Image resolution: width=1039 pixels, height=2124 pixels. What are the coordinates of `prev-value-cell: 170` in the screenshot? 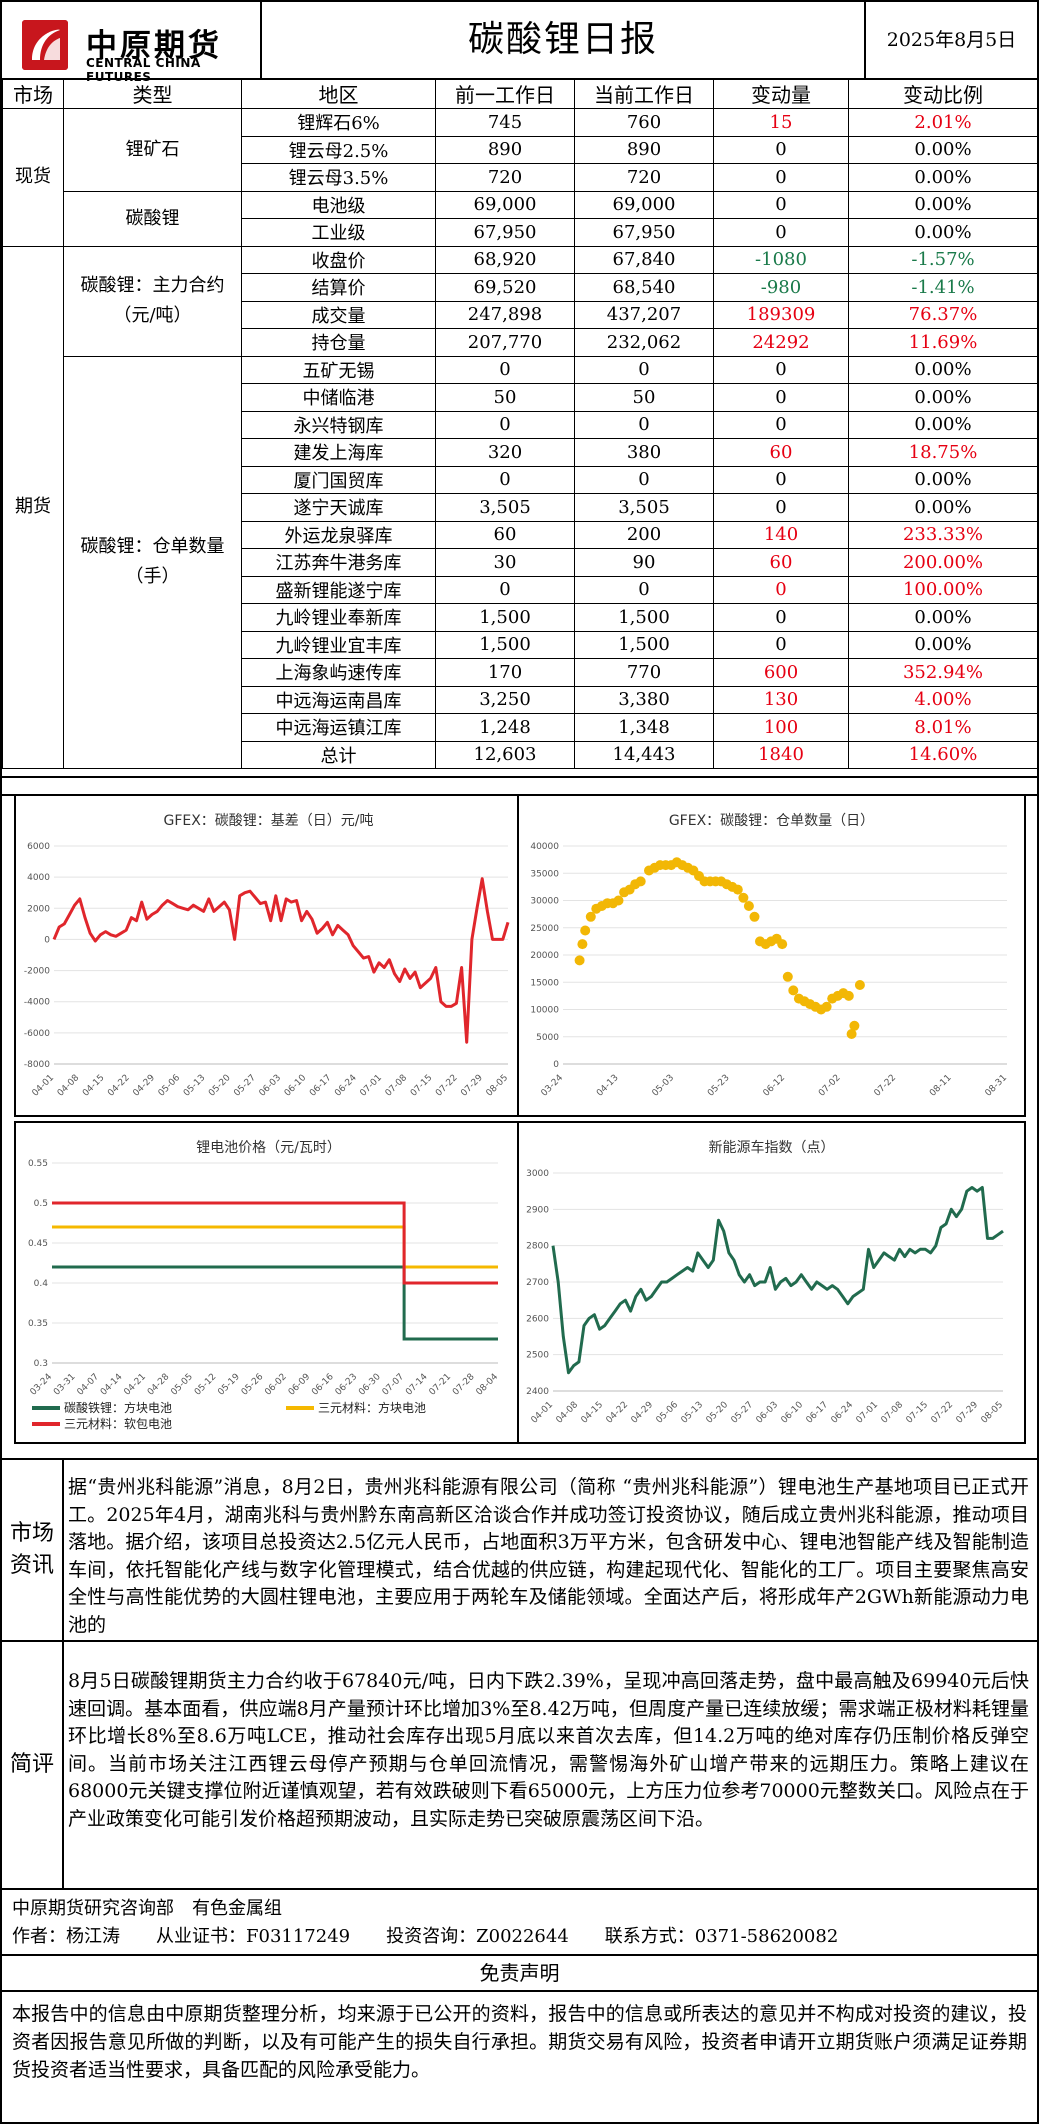 It's located at (505, 672).